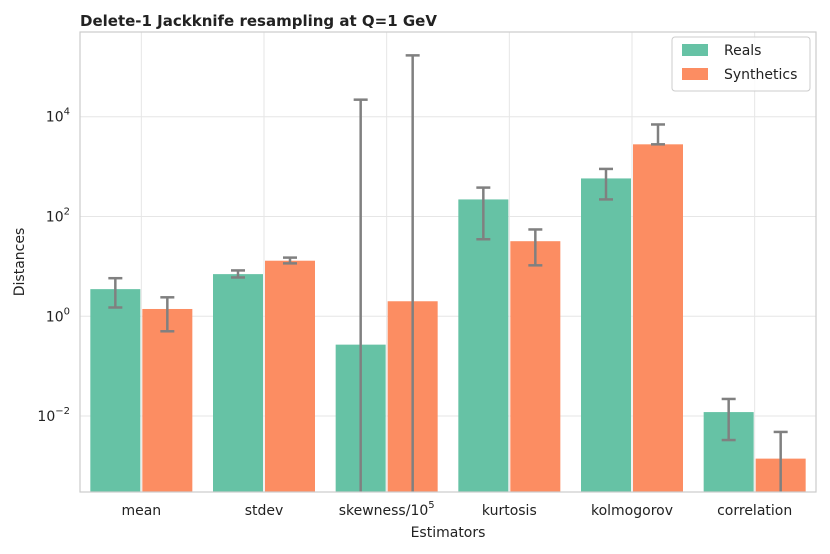 The height and width of the screenshot is (554, 830). I want to click on legend: Reals Synthetics, so click(741, 64).